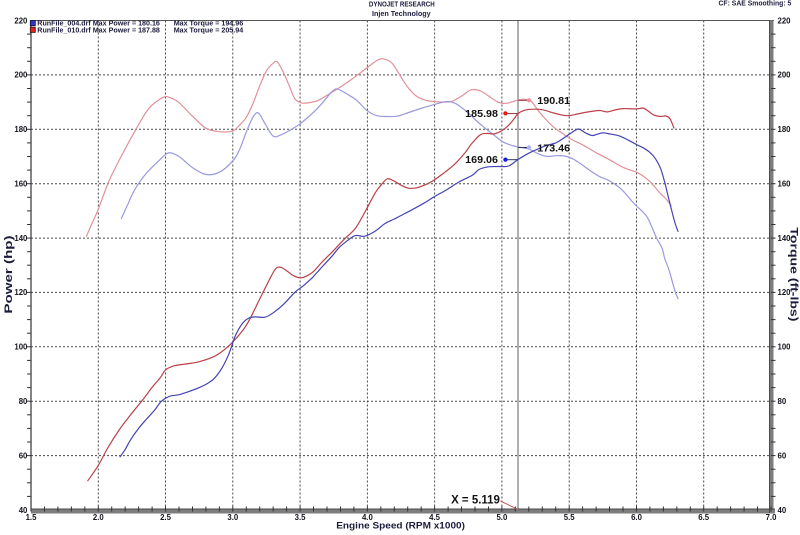  What do you see at coordinates (481, 160) in the screenshot?
I see `svg-text: 169.06` at bounding box center [481, 160].